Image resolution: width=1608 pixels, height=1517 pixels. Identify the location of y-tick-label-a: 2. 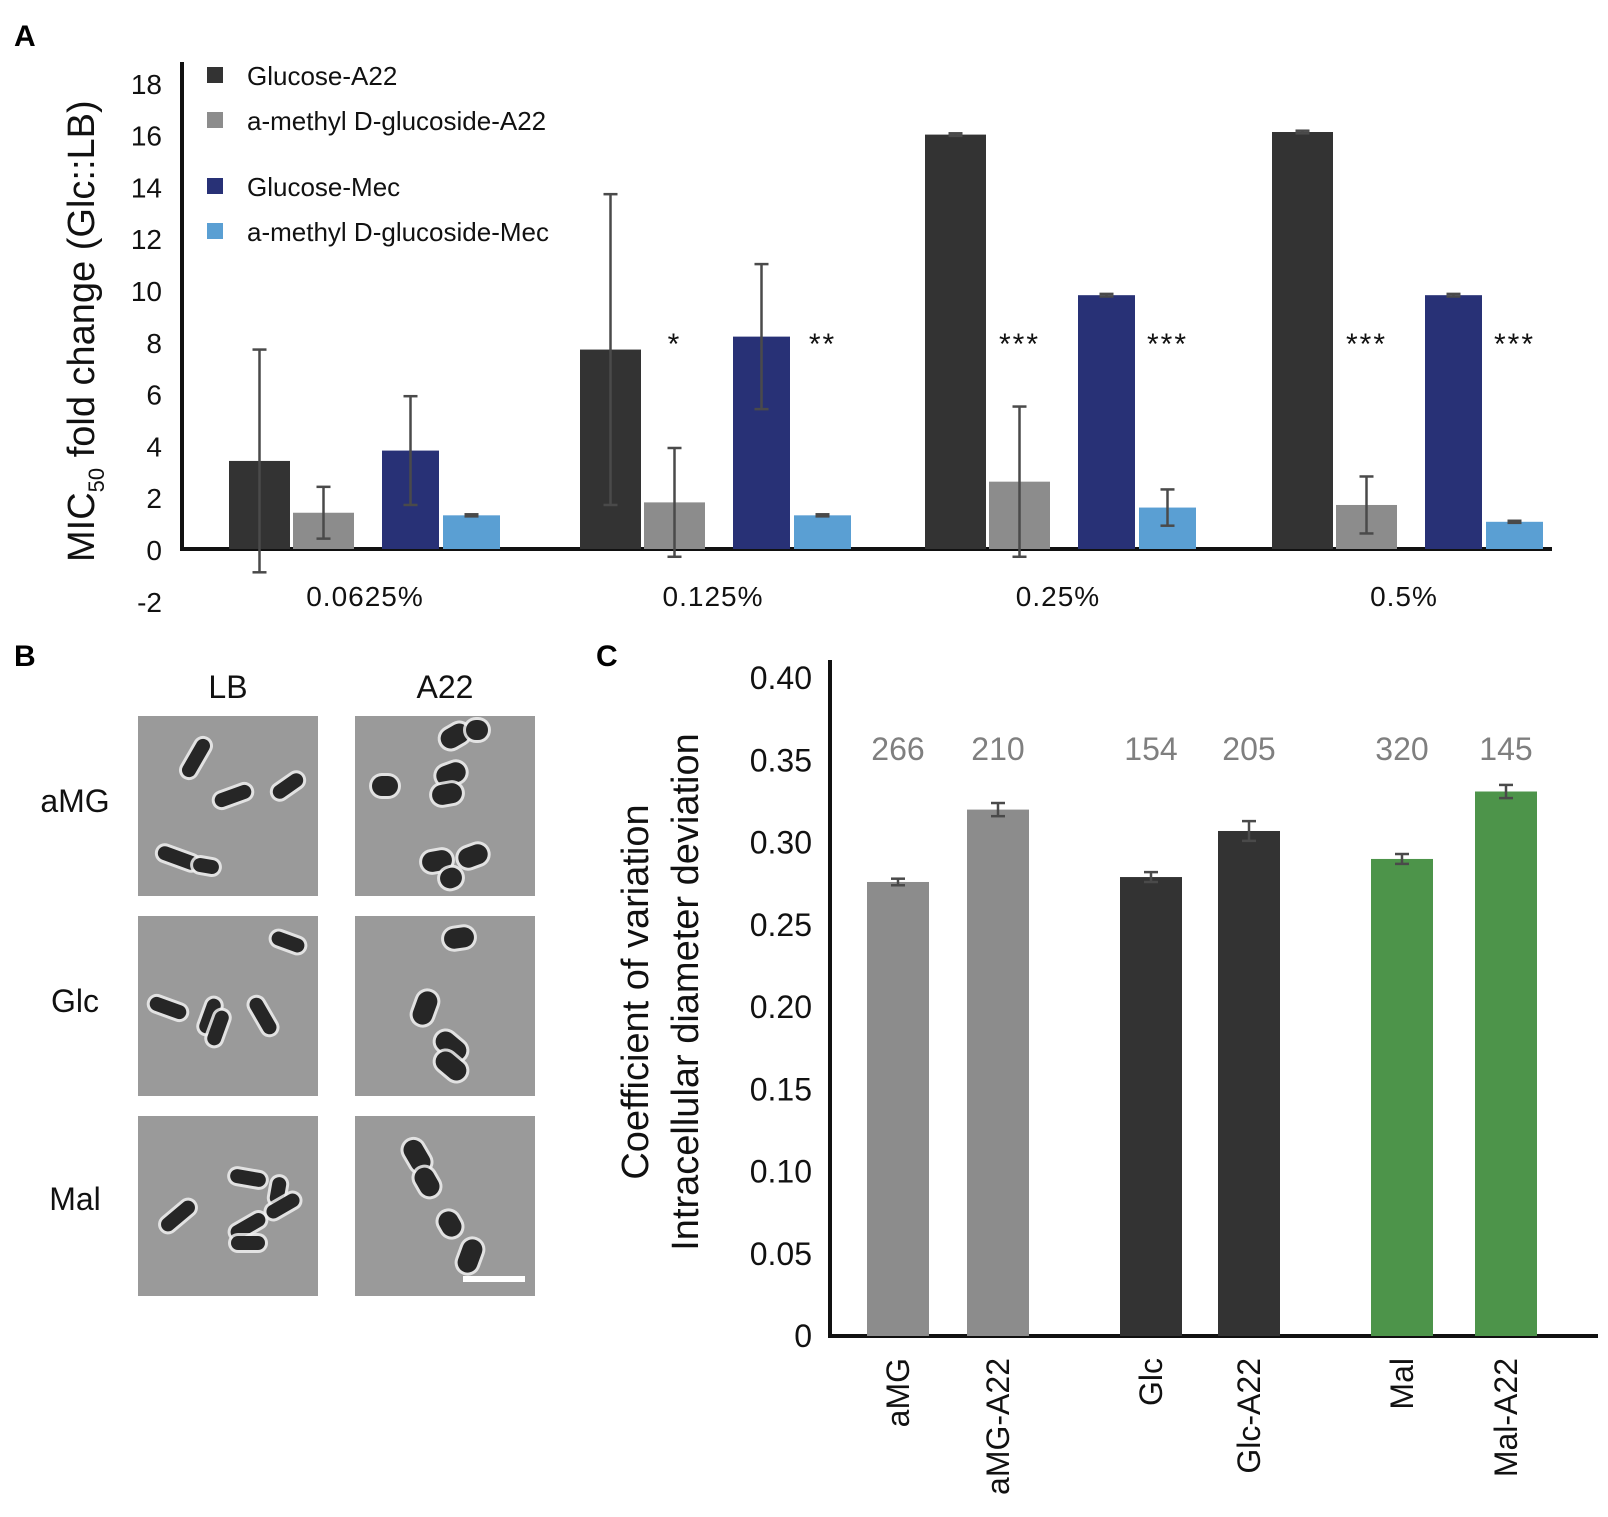
(154, 498).